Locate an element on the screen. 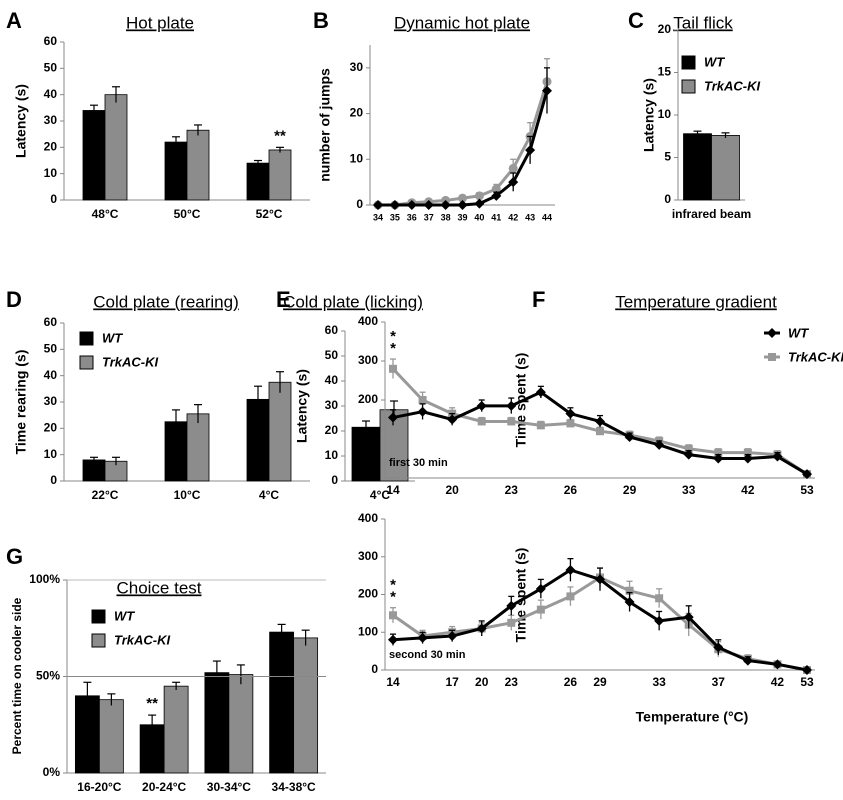 The width and height of the screenshot is (843, 800). y-axis-label-B: number of jumps is located at coordinates (325, 125).